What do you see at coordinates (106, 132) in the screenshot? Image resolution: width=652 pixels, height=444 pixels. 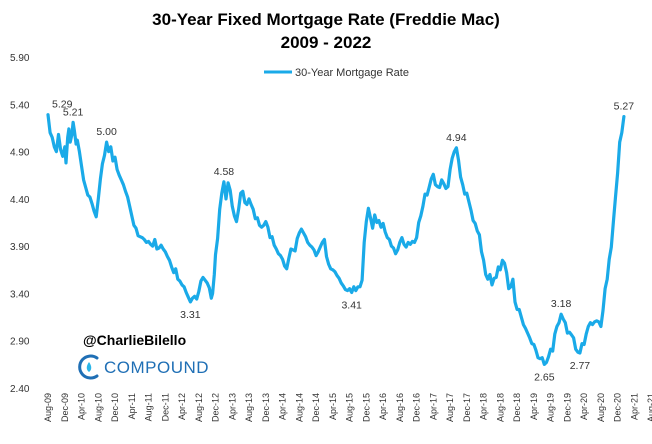 I see `data-label: 5.00` at bounding box center [106, 132].